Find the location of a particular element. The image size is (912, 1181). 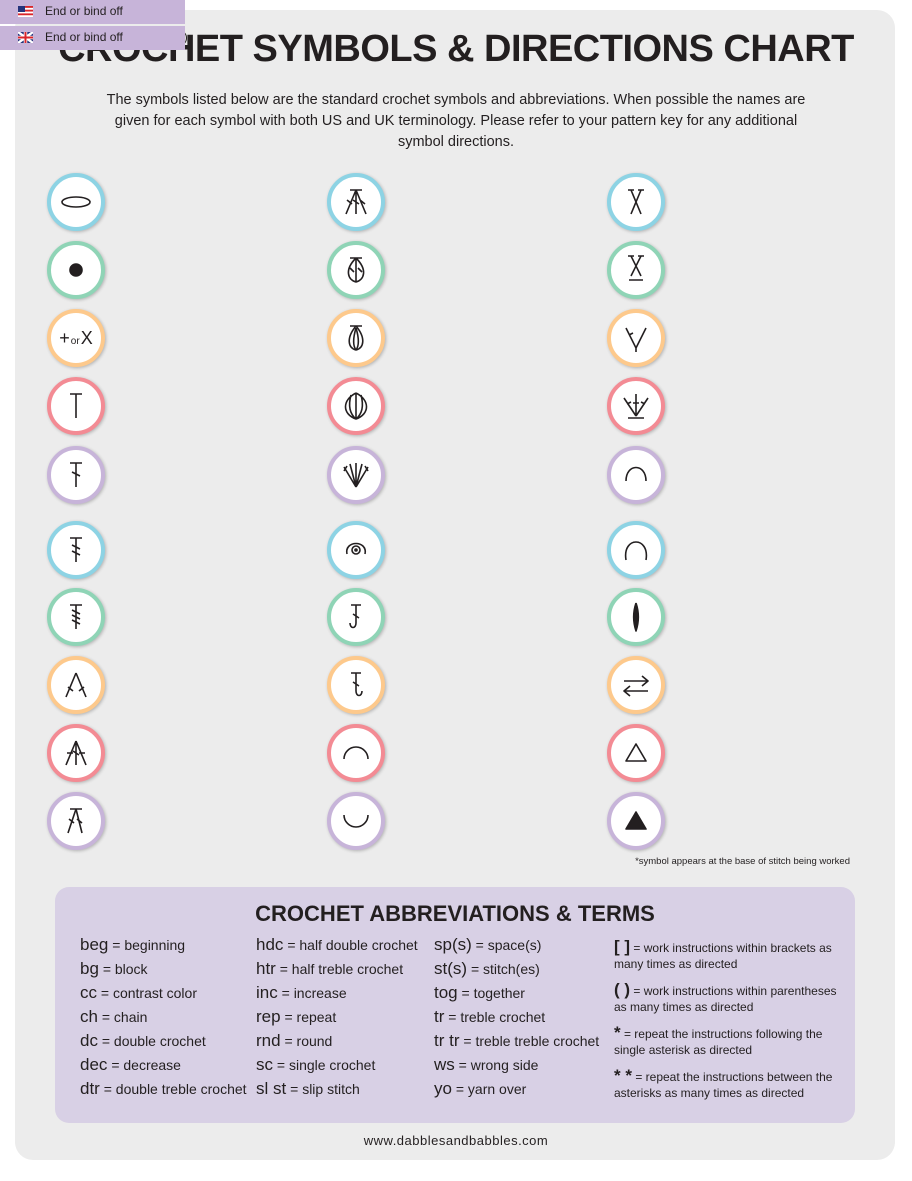

term: ch = chain is located at coordinates (113, 1017).